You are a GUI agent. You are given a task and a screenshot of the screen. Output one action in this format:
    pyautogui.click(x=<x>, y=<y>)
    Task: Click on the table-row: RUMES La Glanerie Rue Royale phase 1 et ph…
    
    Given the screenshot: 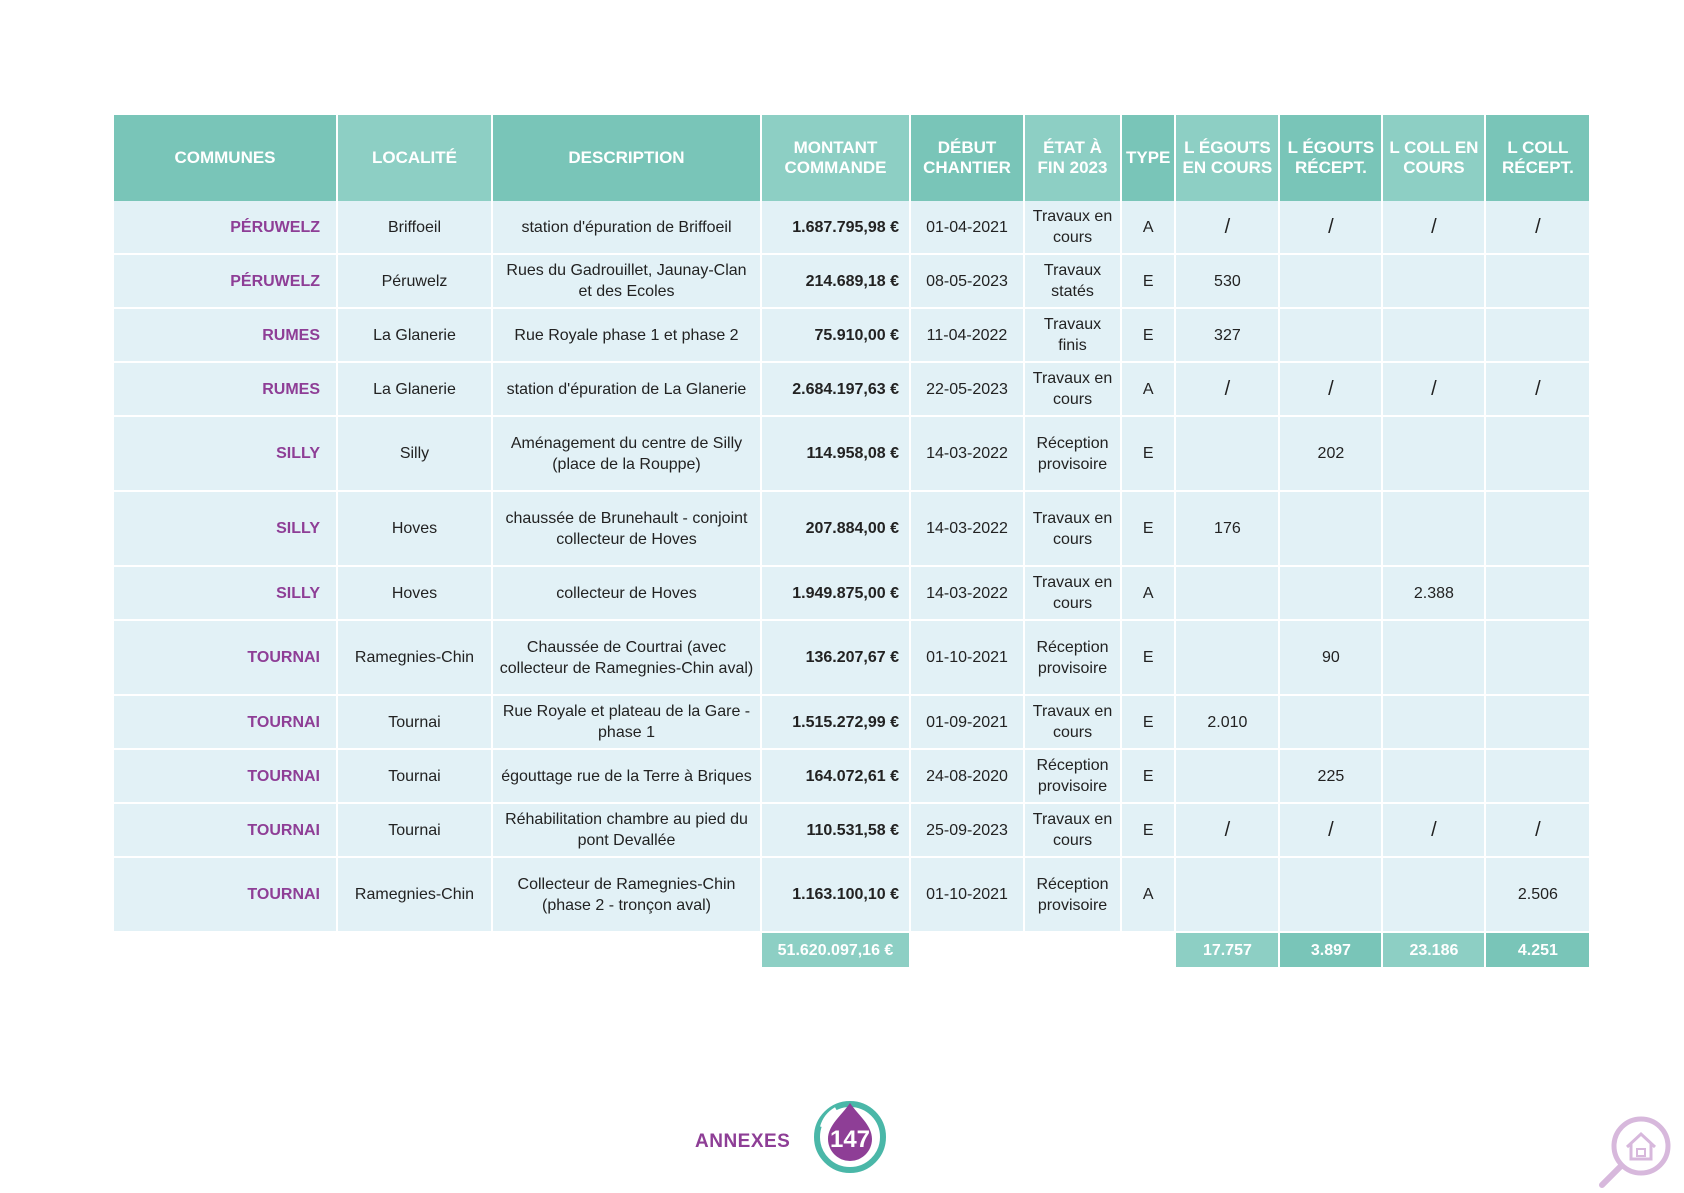 What is the action you would take?
    pyautogui.click(x=852, y=336)
    